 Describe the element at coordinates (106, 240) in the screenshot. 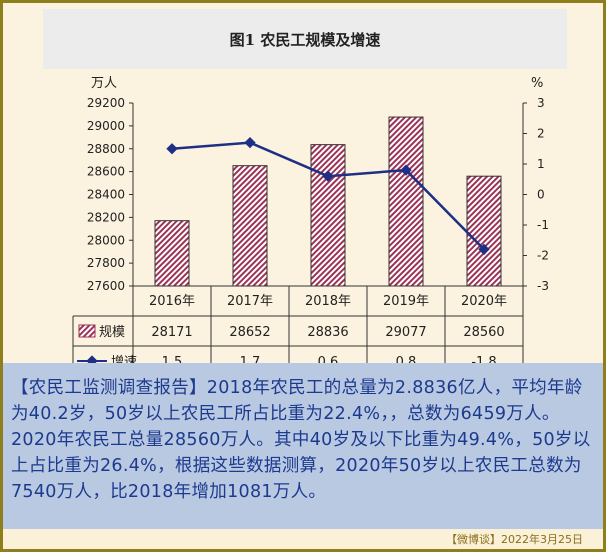

I see `y-left-tick-label: 28000` at that location.